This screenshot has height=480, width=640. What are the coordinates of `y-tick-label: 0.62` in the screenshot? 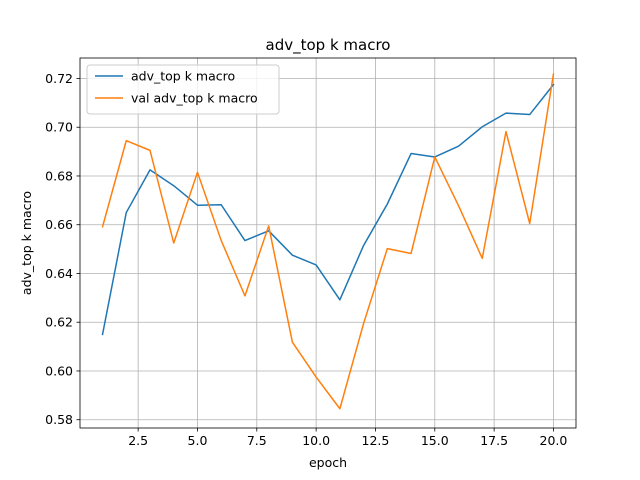 It's located at (59, 322).